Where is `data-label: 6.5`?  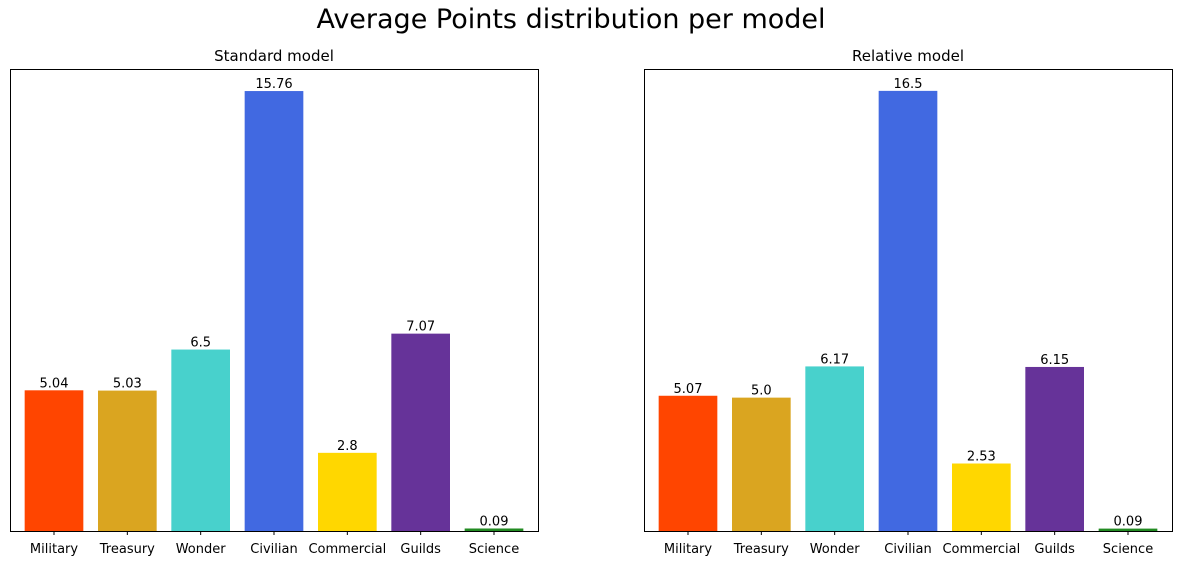
data-label: 6.5 is located at coordinates (200, 343).